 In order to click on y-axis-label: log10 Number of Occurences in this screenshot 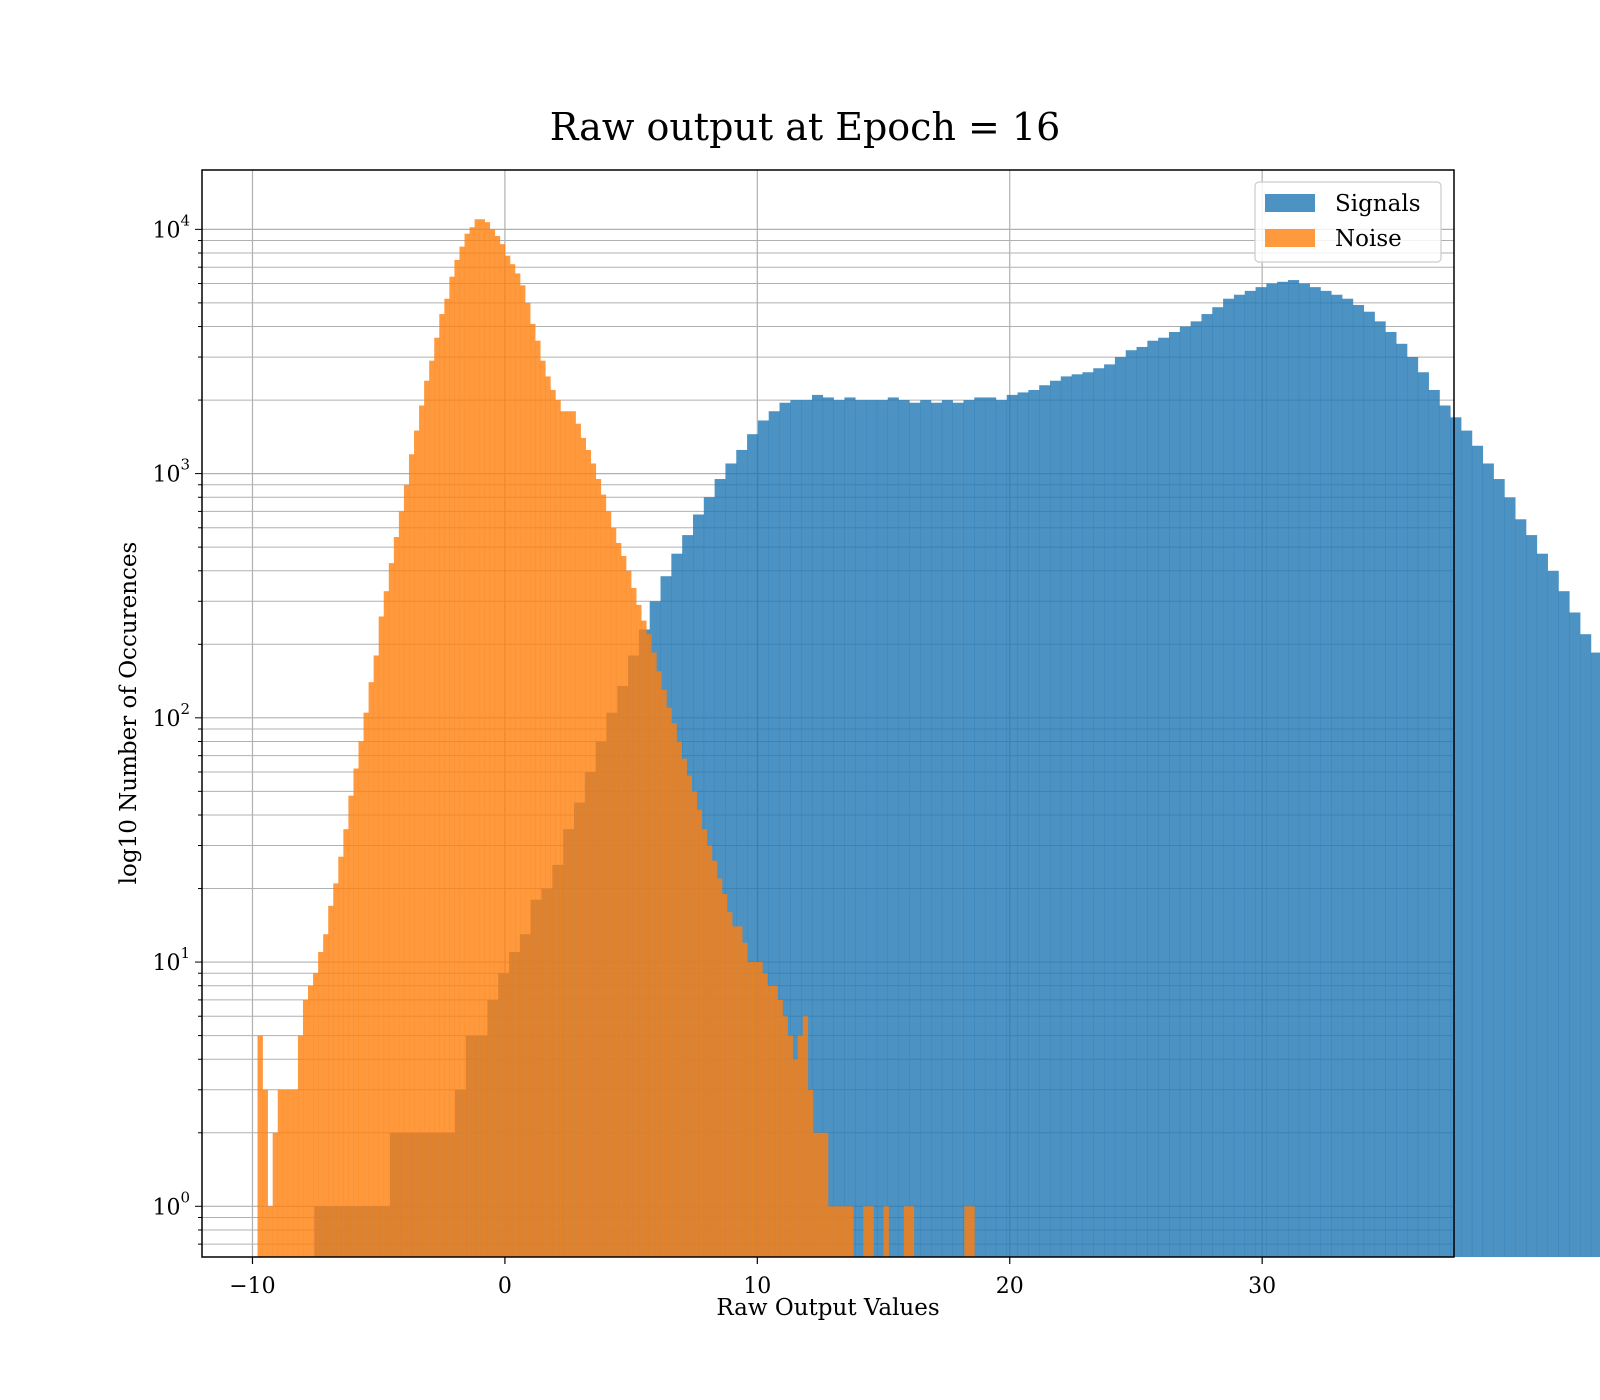, I will do `click(129, 713)`.